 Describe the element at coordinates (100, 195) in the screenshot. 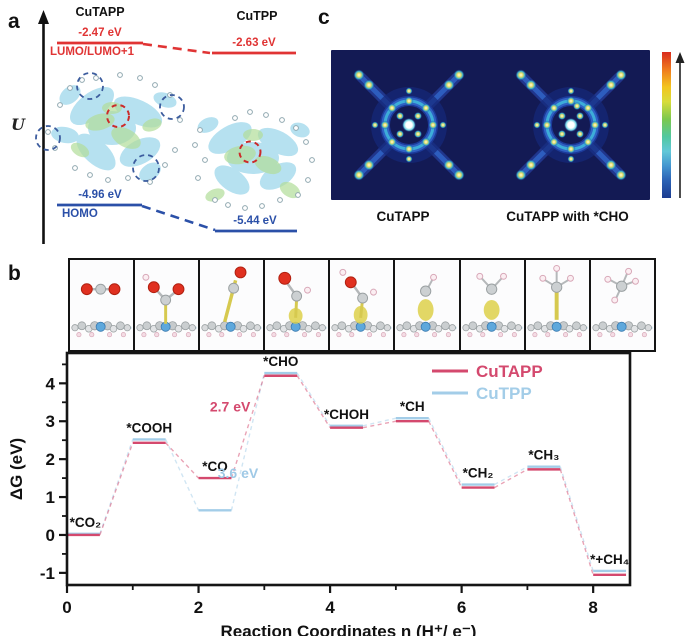

I see `homo-left-value: -4.96 eV` at that location.